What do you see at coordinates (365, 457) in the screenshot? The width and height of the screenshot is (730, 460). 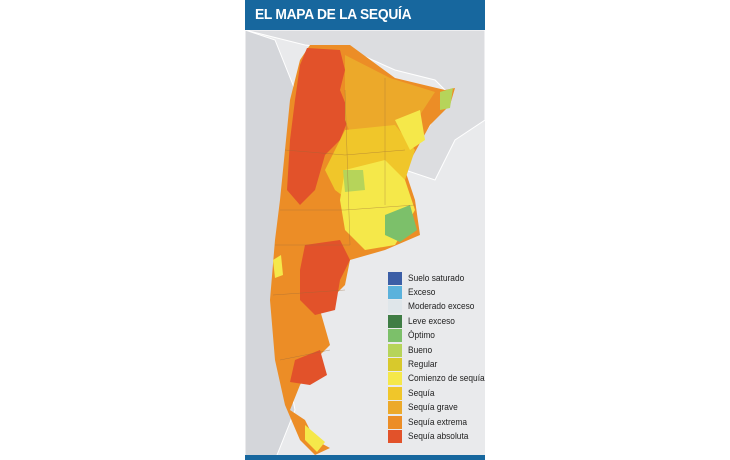 I see `bottom-bar` at bounding box center [365, 457].